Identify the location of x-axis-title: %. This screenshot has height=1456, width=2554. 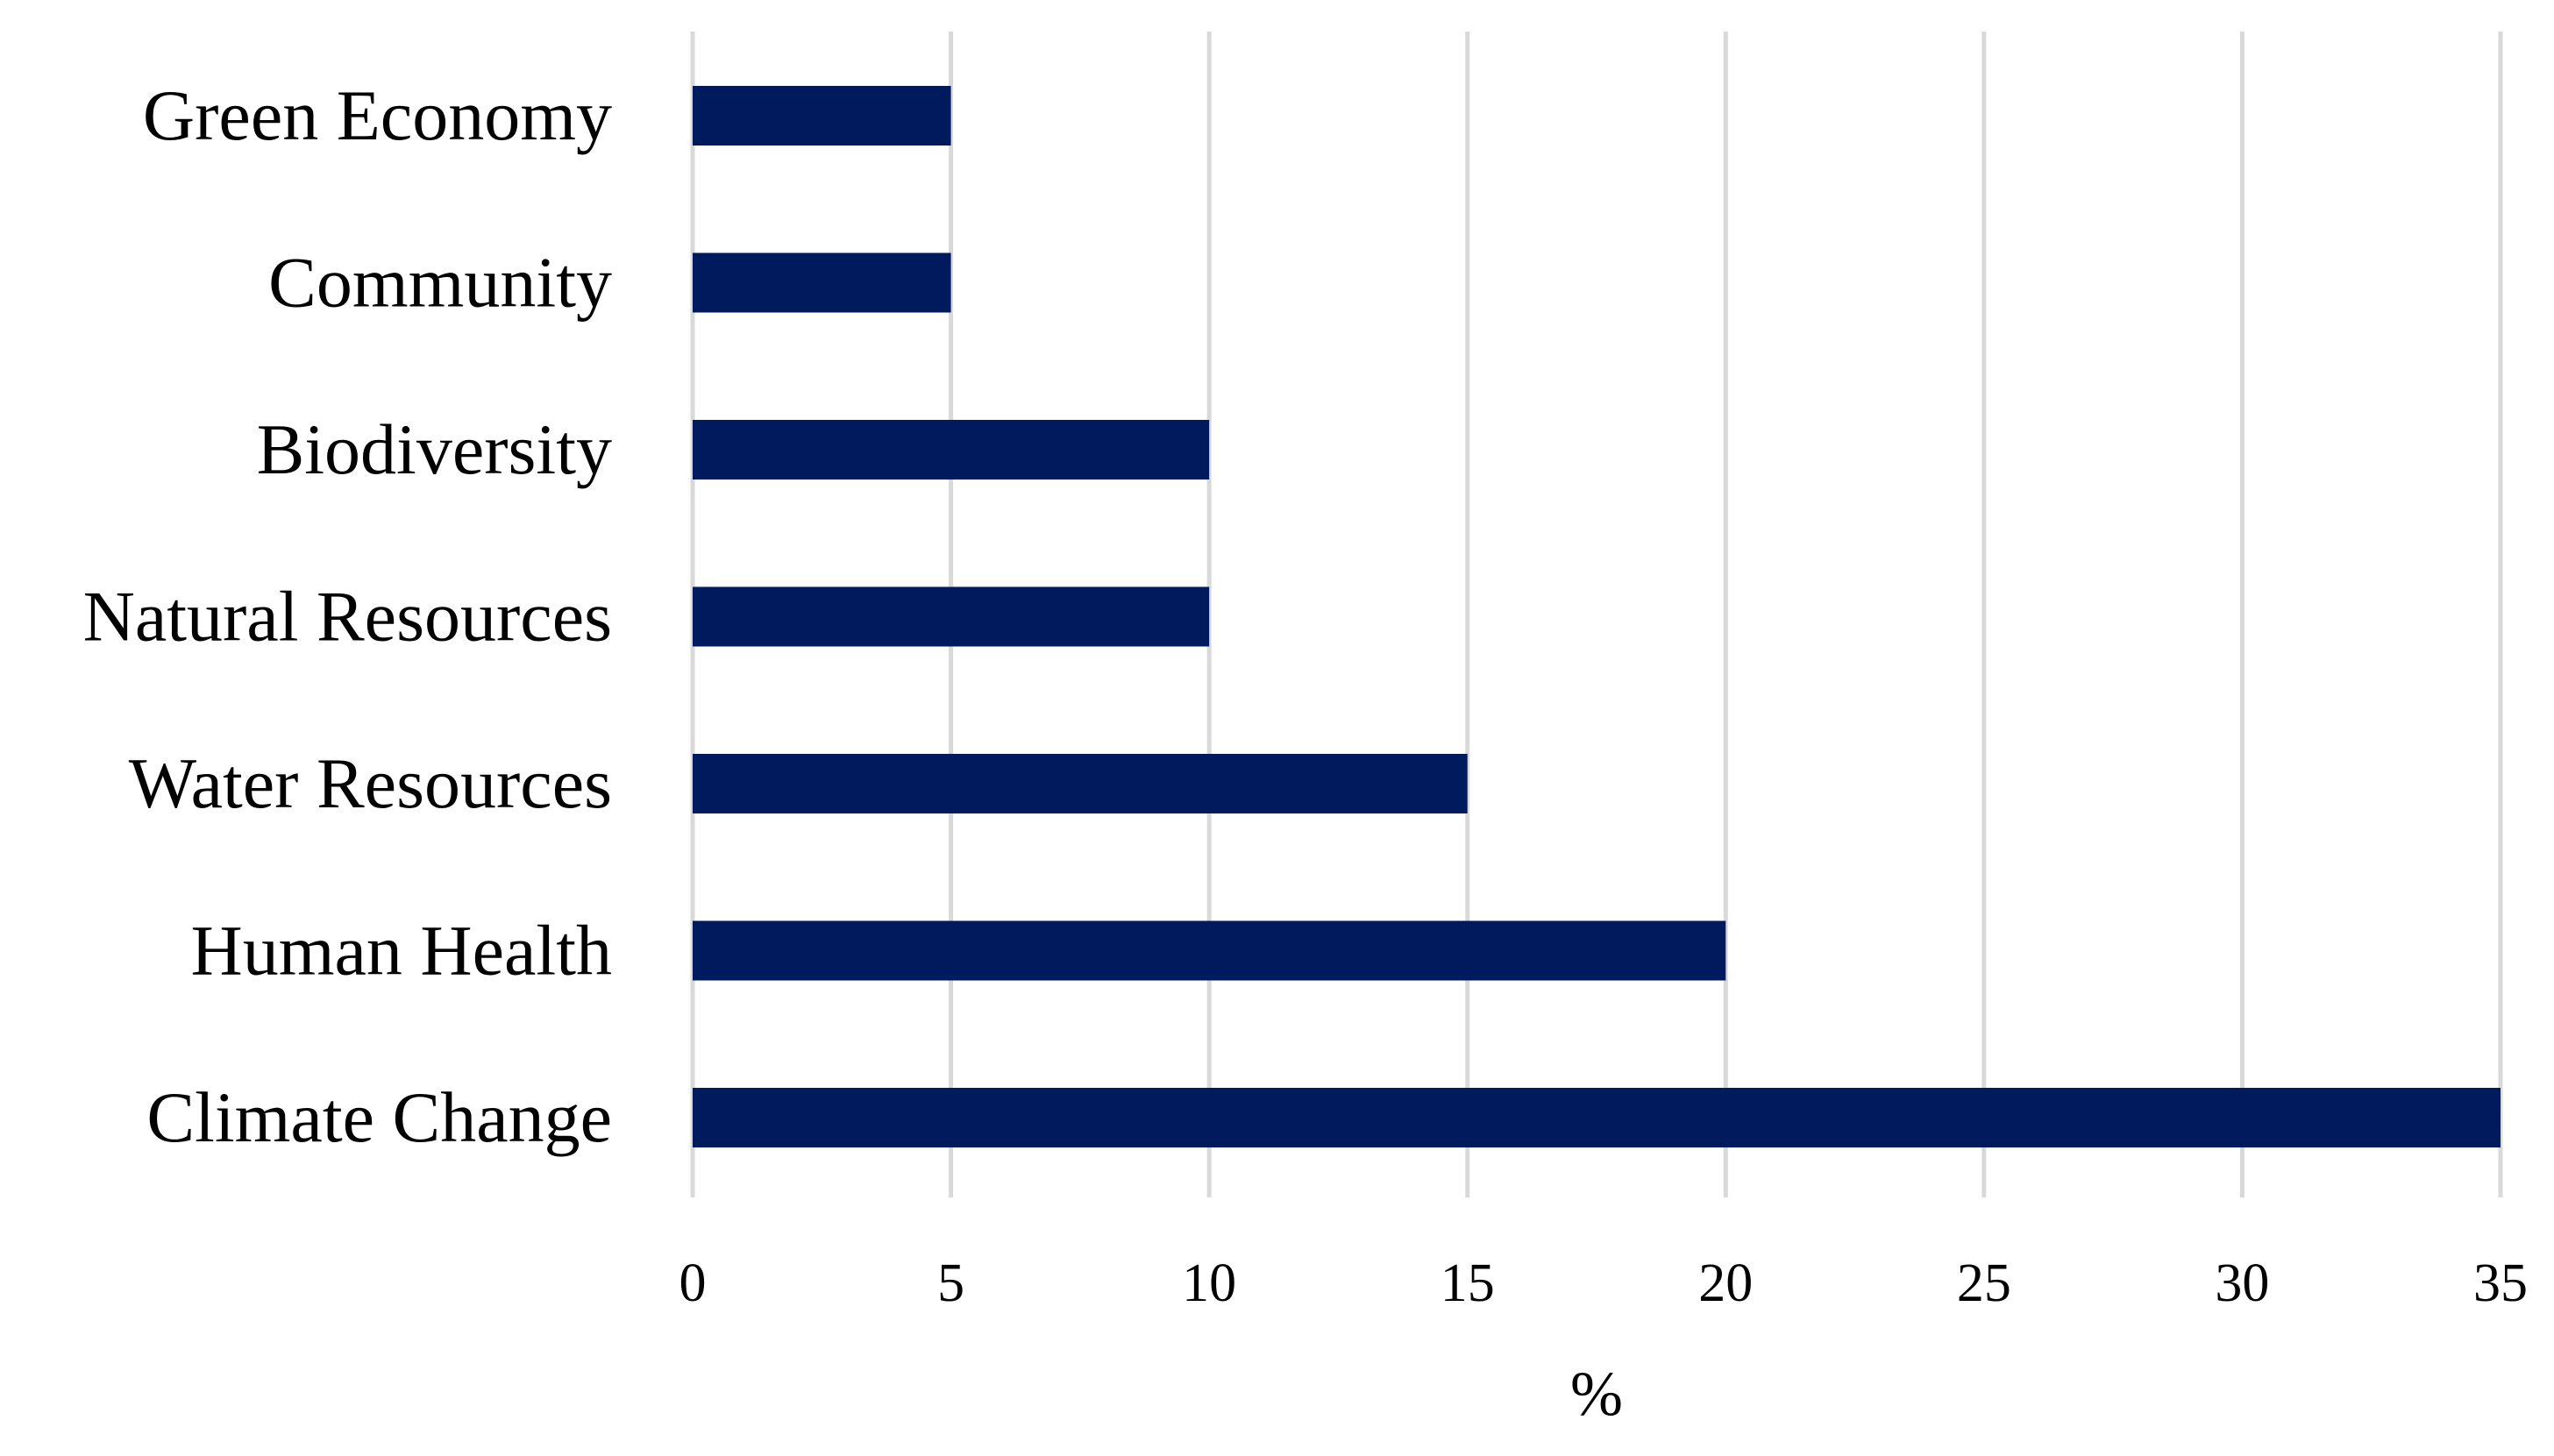
(1596, 1394).